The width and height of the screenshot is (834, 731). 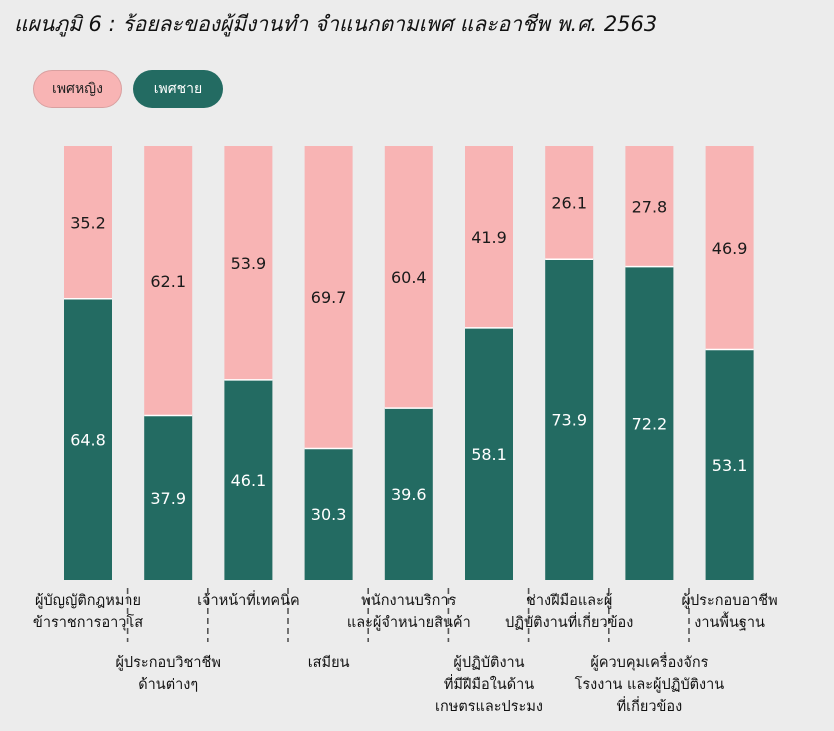 I want to click on category-label-line: ข้าราชการอาวุโส, so click(x=88, y=623).